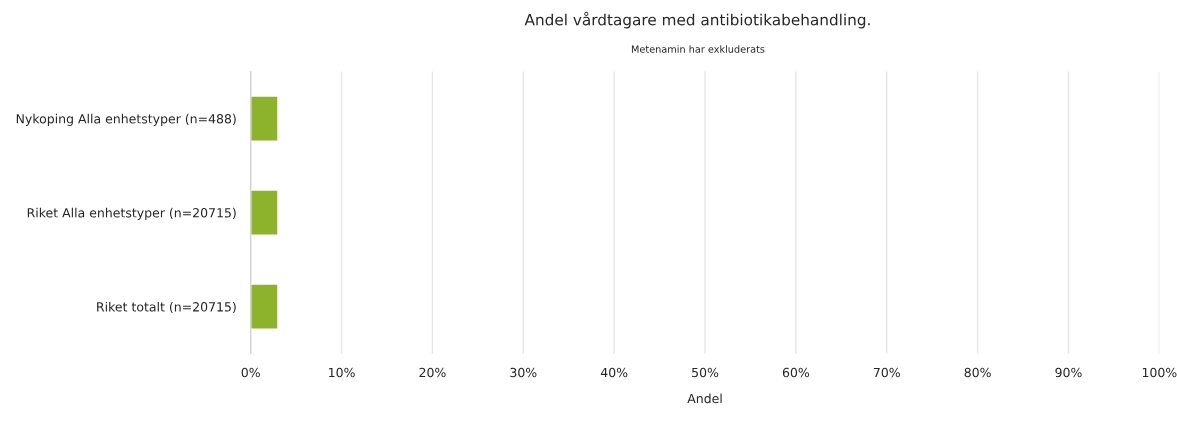  Describe the element at coordinates (705, 372) in the screenshot. I see `x-tick-label: 50%` at that location.